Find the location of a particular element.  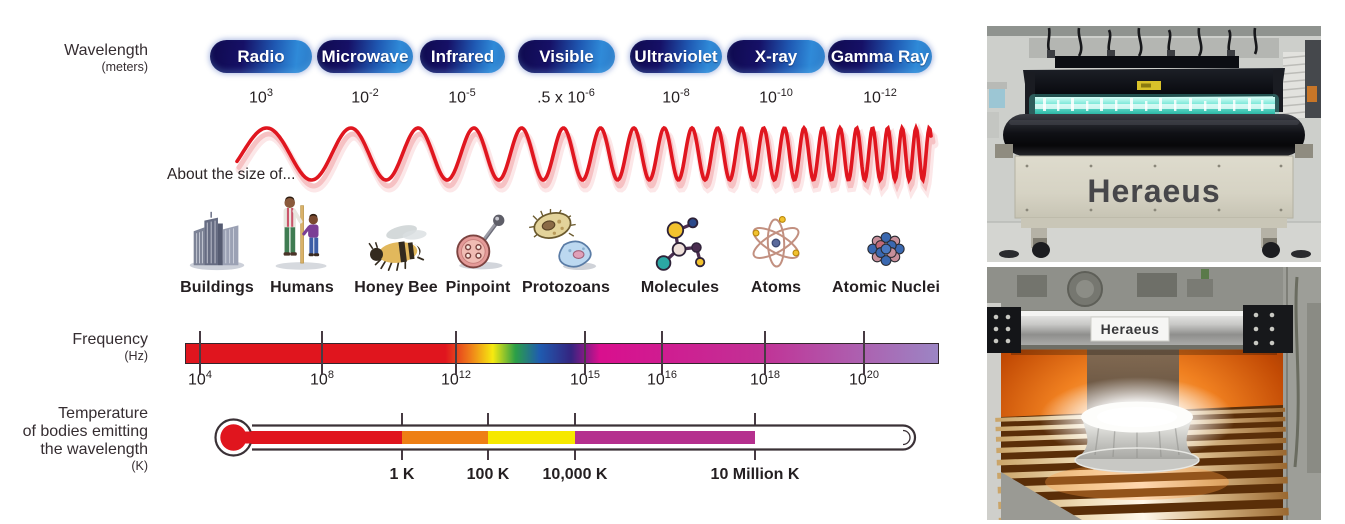

corrugated-tubes is located at coordinates (1294, 85).